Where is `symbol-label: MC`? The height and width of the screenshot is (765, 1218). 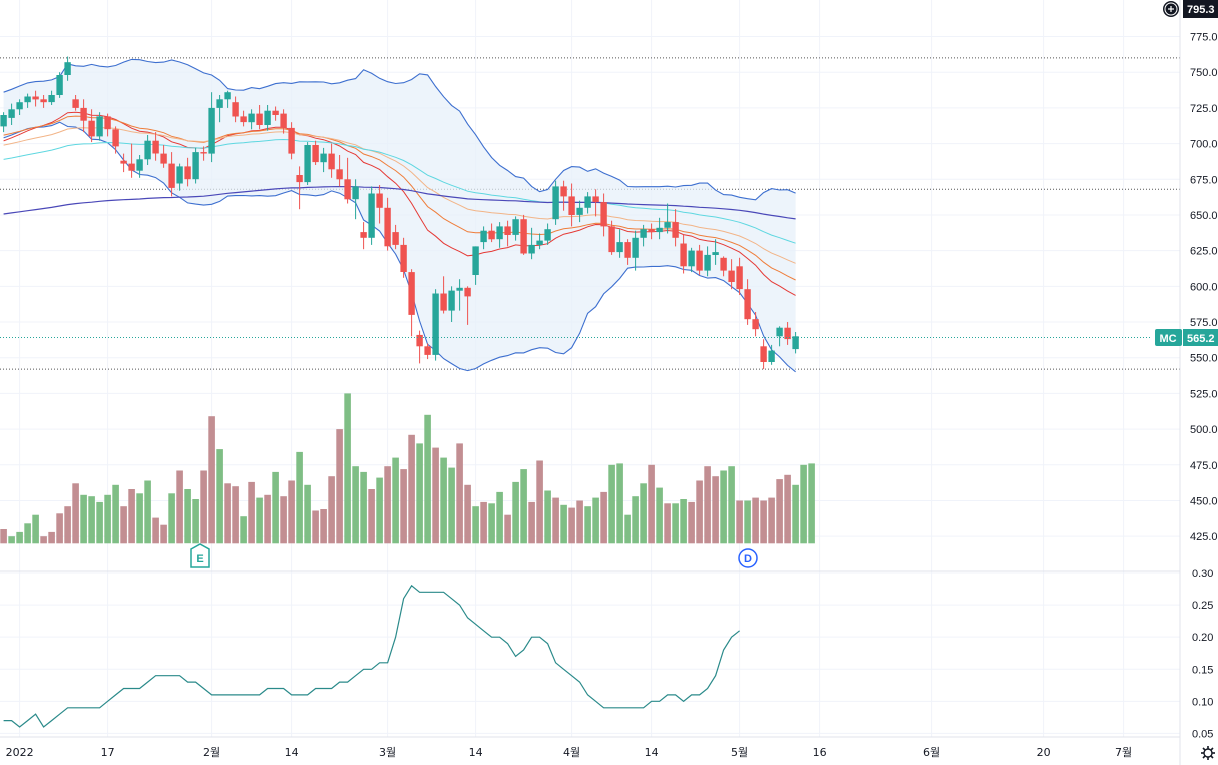 symbol-label: MC is located at coordinates (1167, 339).